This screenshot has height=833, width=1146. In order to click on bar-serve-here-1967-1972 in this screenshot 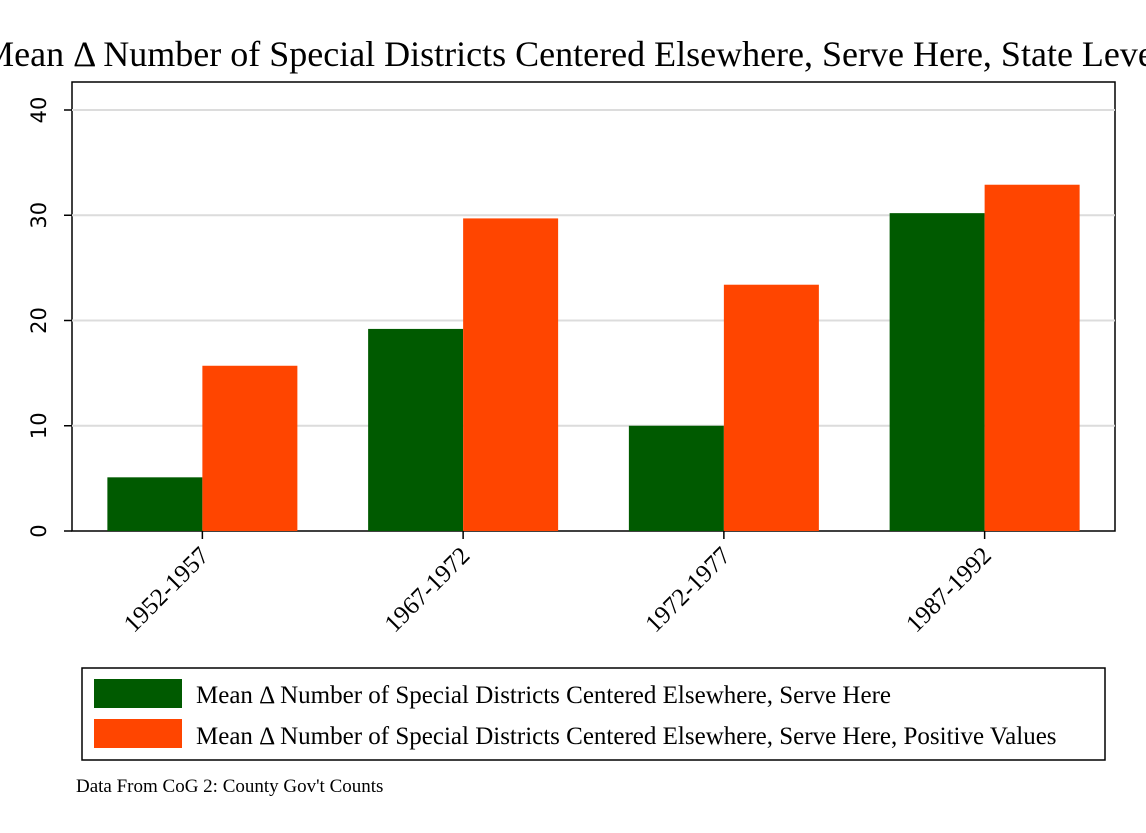, I will do `click(416, 429)`.